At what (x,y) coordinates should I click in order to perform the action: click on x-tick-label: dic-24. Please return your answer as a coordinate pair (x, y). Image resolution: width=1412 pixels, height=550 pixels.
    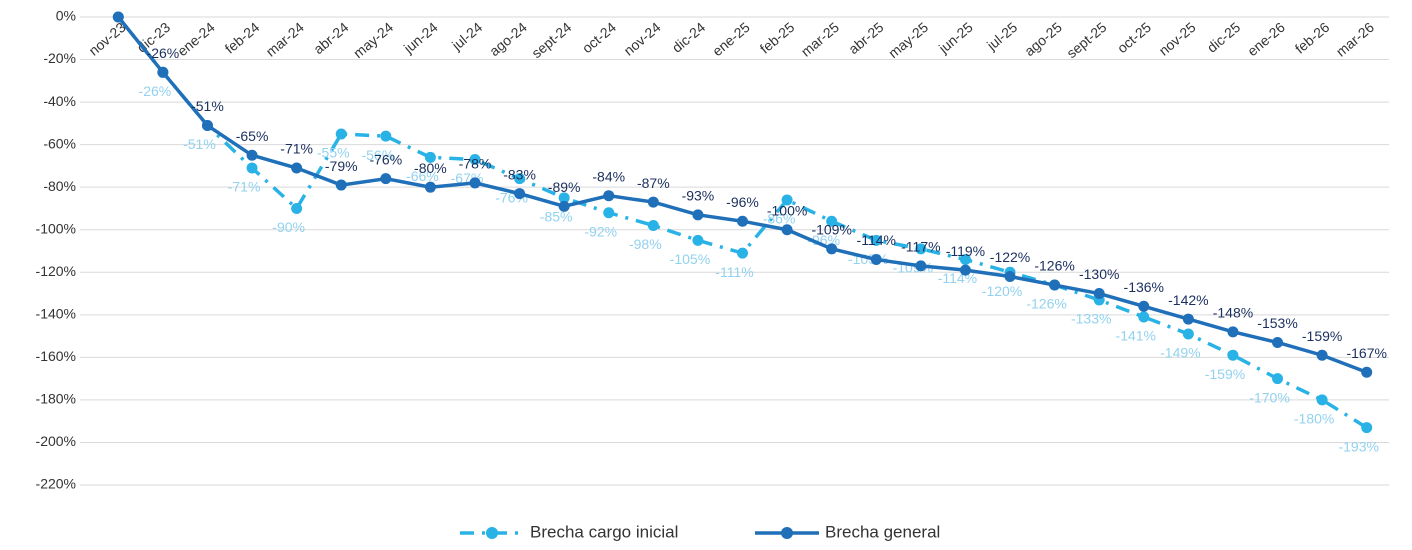
    Looking at the image, I should click on (689, 37).